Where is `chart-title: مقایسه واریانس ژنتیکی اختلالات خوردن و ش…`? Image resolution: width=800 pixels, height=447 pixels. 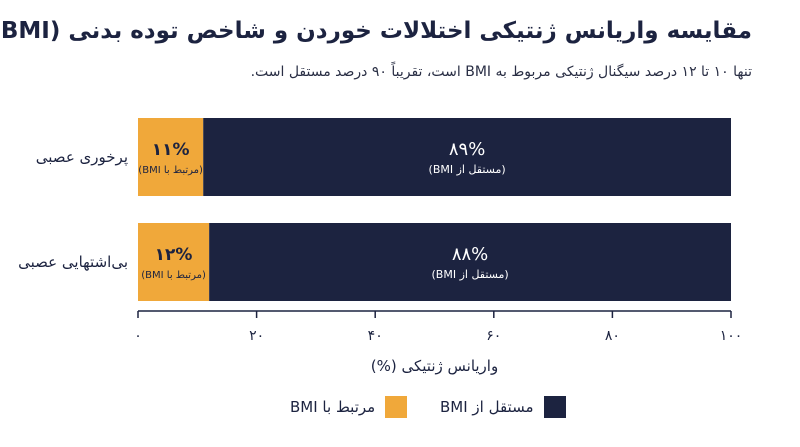 chart-title: مقایسه واریانس ژنتیکی اختلالات خوردن و ش… is located at coordinates (376, 31).